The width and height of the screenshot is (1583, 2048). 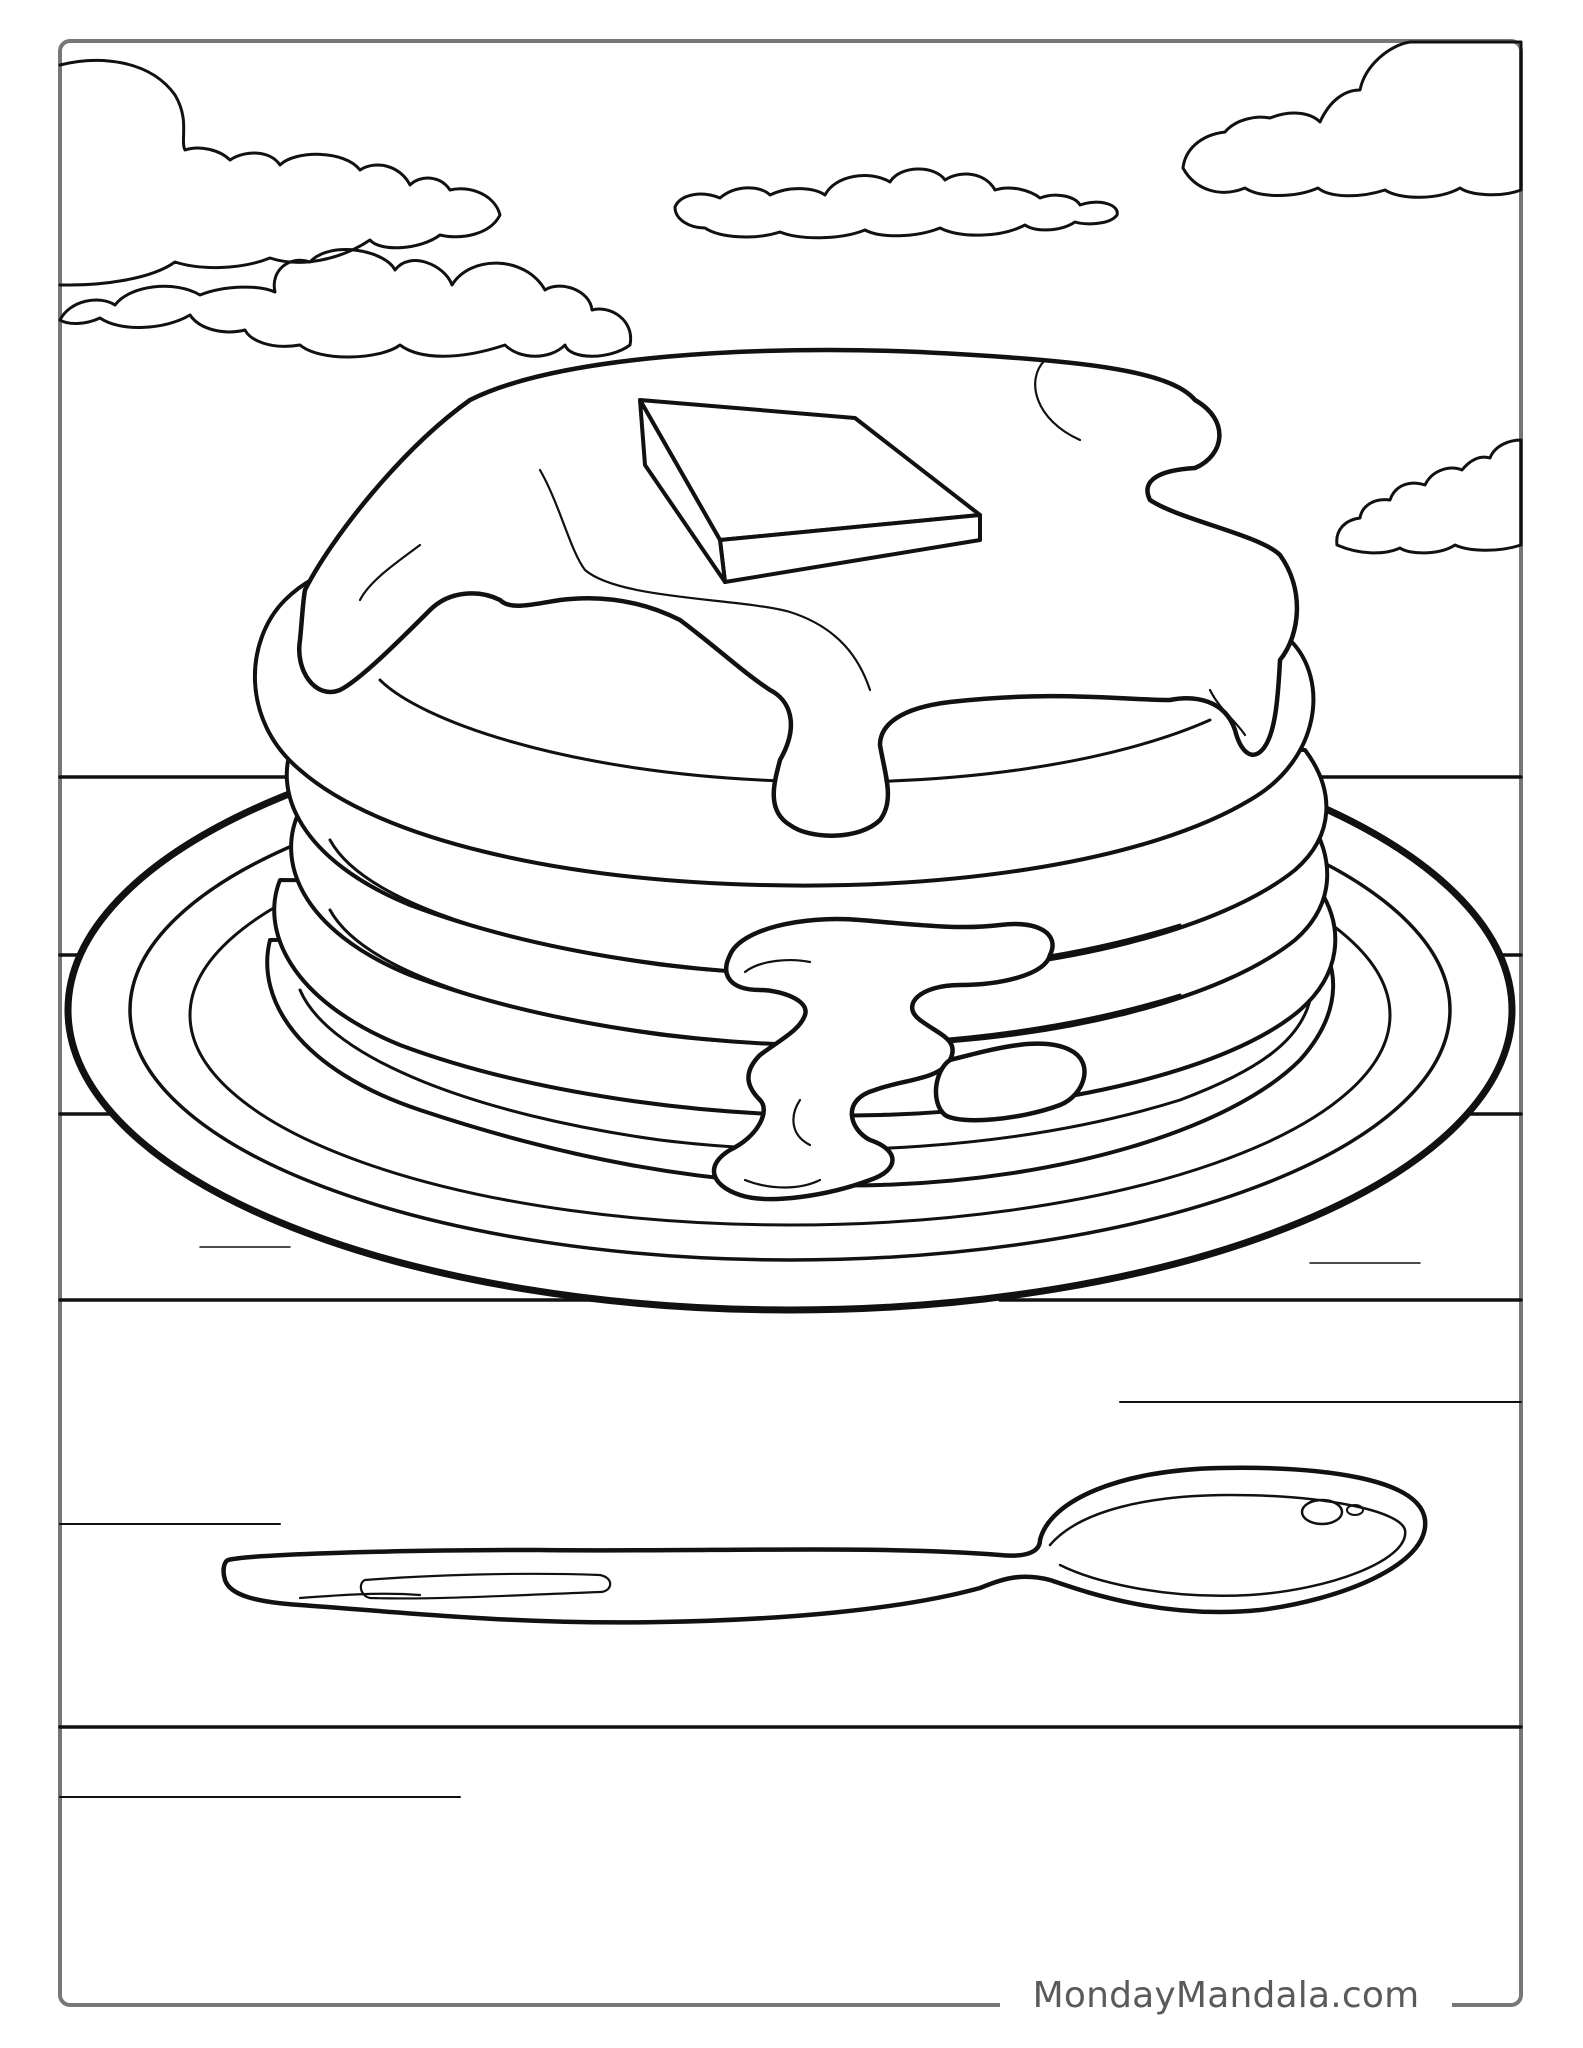 I want to click on spoon-highlight, so click(x=455, y=1586).